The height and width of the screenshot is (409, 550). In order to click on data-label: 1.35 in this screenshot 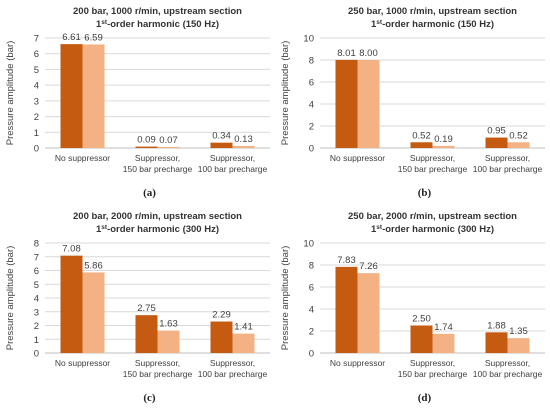, I will do `click(518, 331)`.